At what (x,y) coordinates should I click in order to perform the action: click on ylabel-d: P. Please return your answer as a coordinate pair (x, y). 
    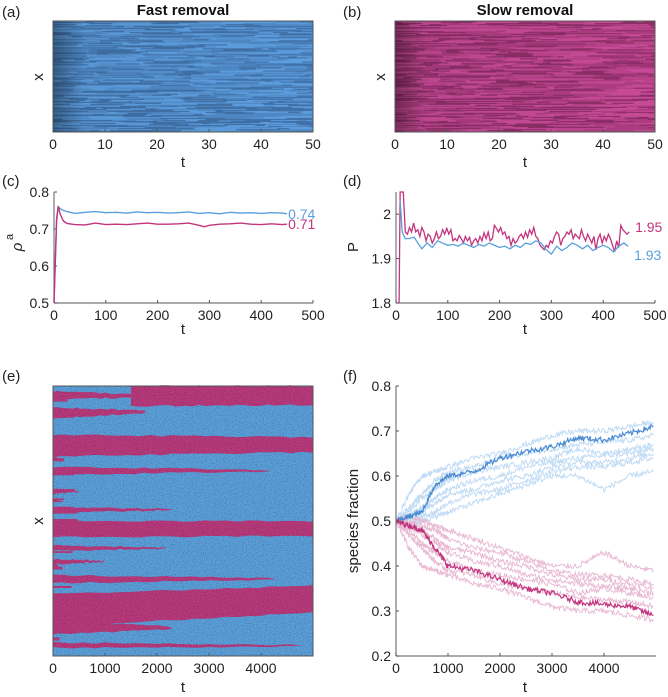
    Looking at the image, I should click on (353, 247).